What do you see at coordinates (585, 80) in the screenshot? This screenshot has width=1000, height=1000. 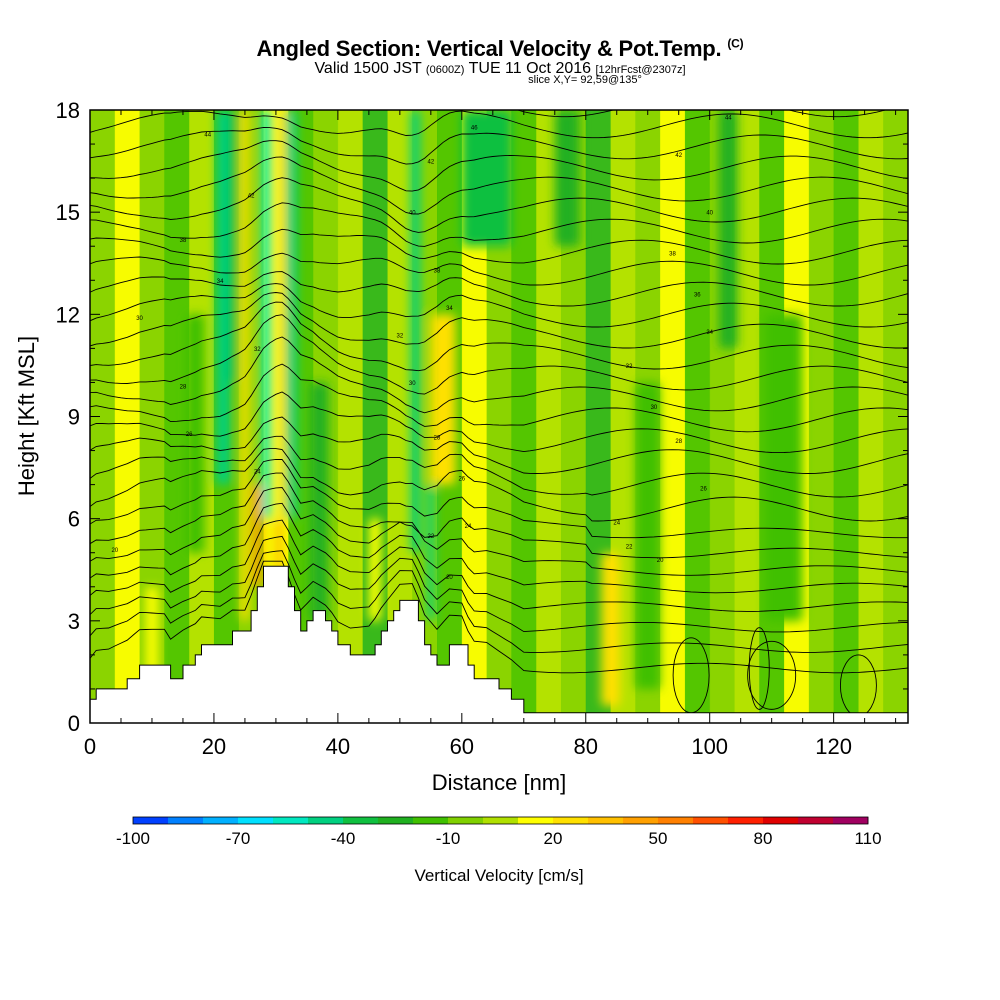 I see `slice-label: slice X,Y= 92,59@135°` at bounding box center [585, 80].